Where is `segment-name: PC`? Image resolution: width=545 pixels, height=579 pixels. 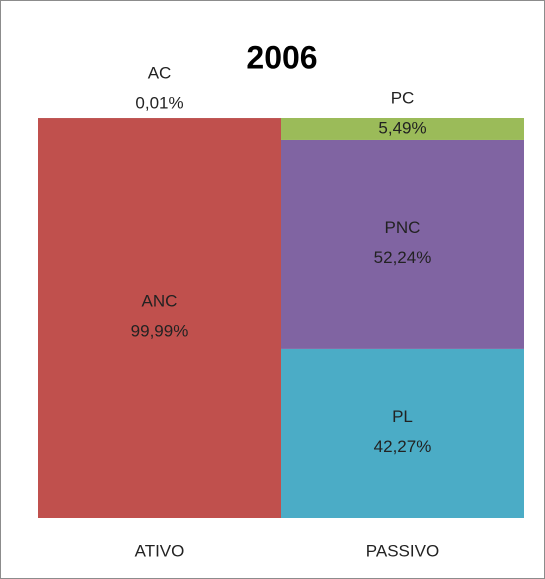 segment-name: PC is located at coordinates (403, 97).